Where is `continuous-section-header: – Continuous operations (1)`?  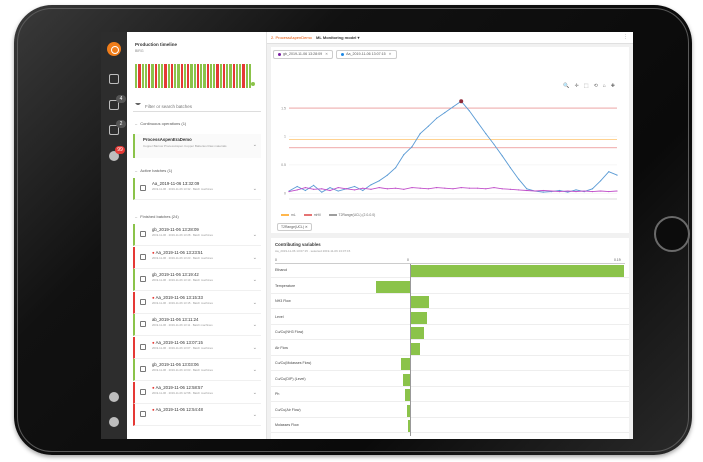 continuous-section-header: – Continuous operations (1) is located at coordinates (160, 123).